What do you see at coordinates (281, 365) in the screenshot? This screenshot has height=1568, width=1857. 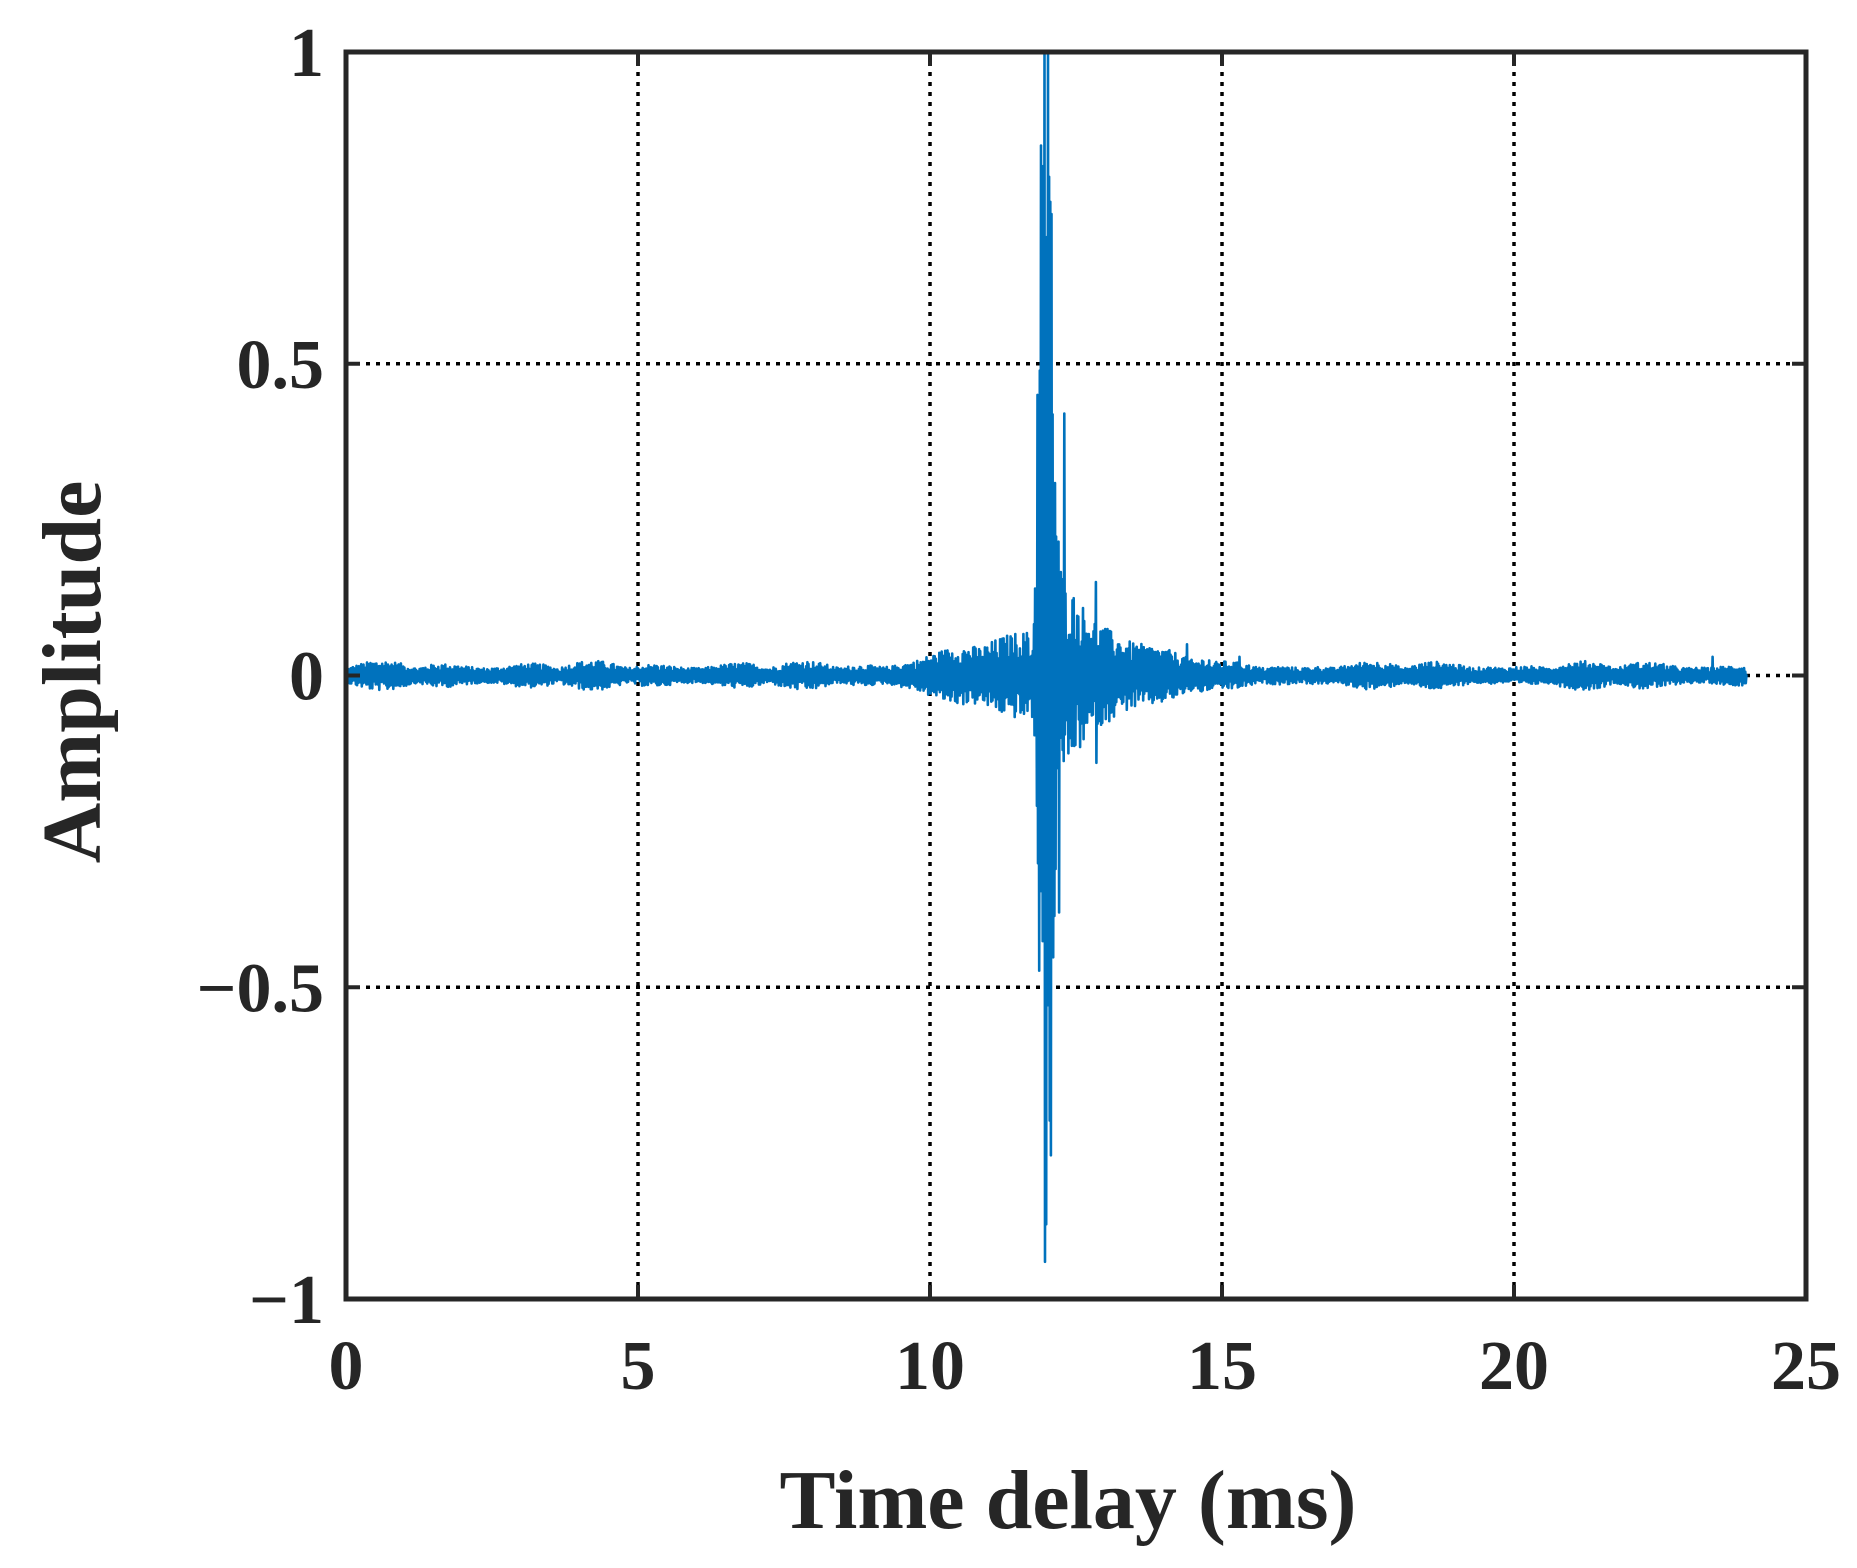 I see `y-tick-label: 0.5` at bounding box center [281, 365].